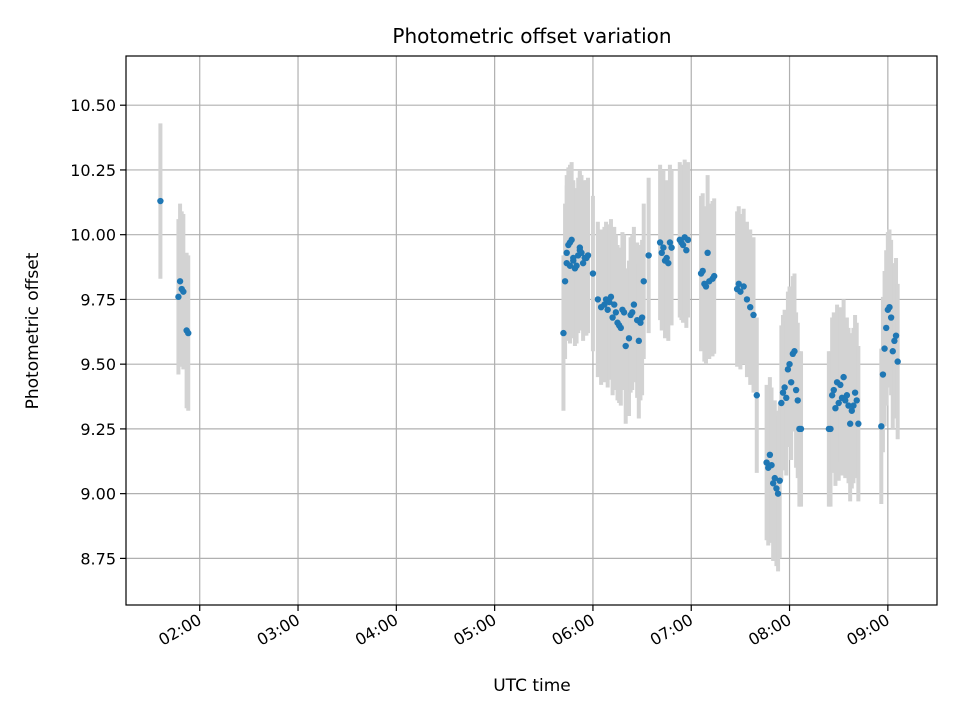 This screenshot has width=960, height=720. What do you see at coordinates (98, 299) in the screenshot?
I see `y-tick-label: 9.75` at bounding box center [98, 299].